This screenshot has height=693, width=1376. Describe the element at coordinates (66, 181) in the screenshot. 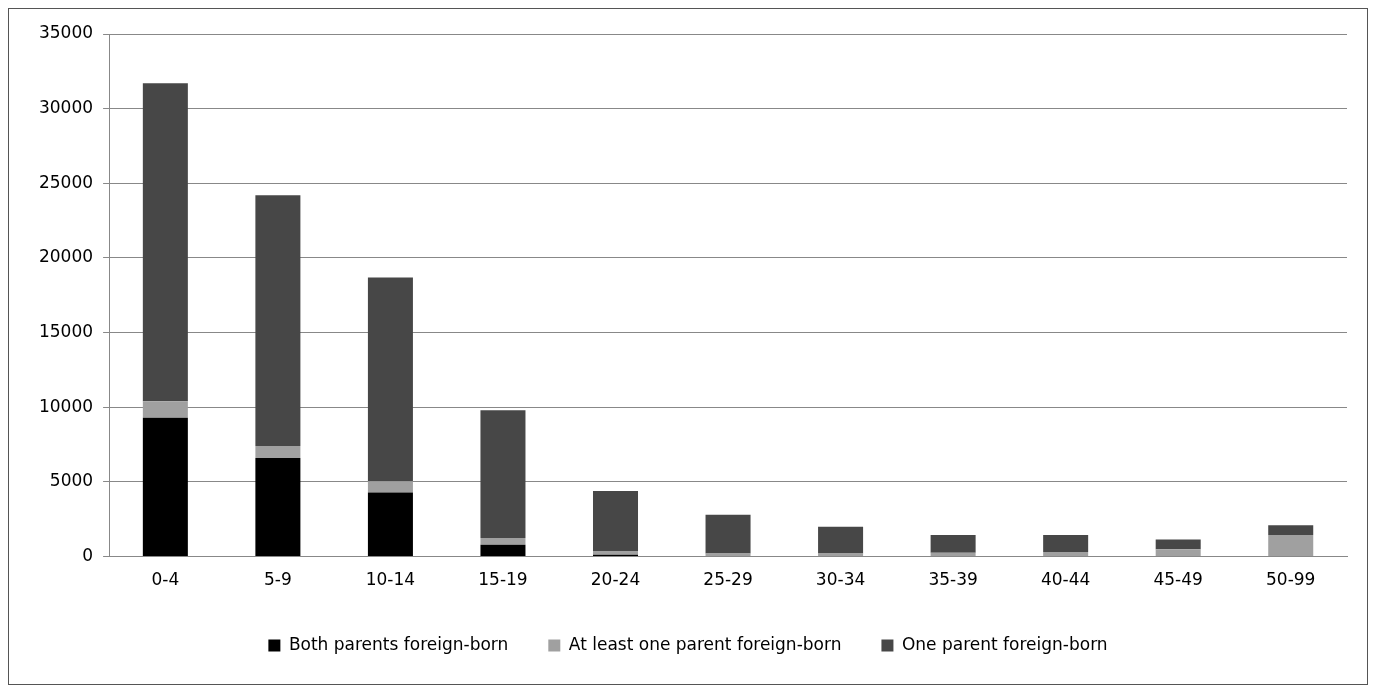

I see `y-tick-label: 25000` at that location.